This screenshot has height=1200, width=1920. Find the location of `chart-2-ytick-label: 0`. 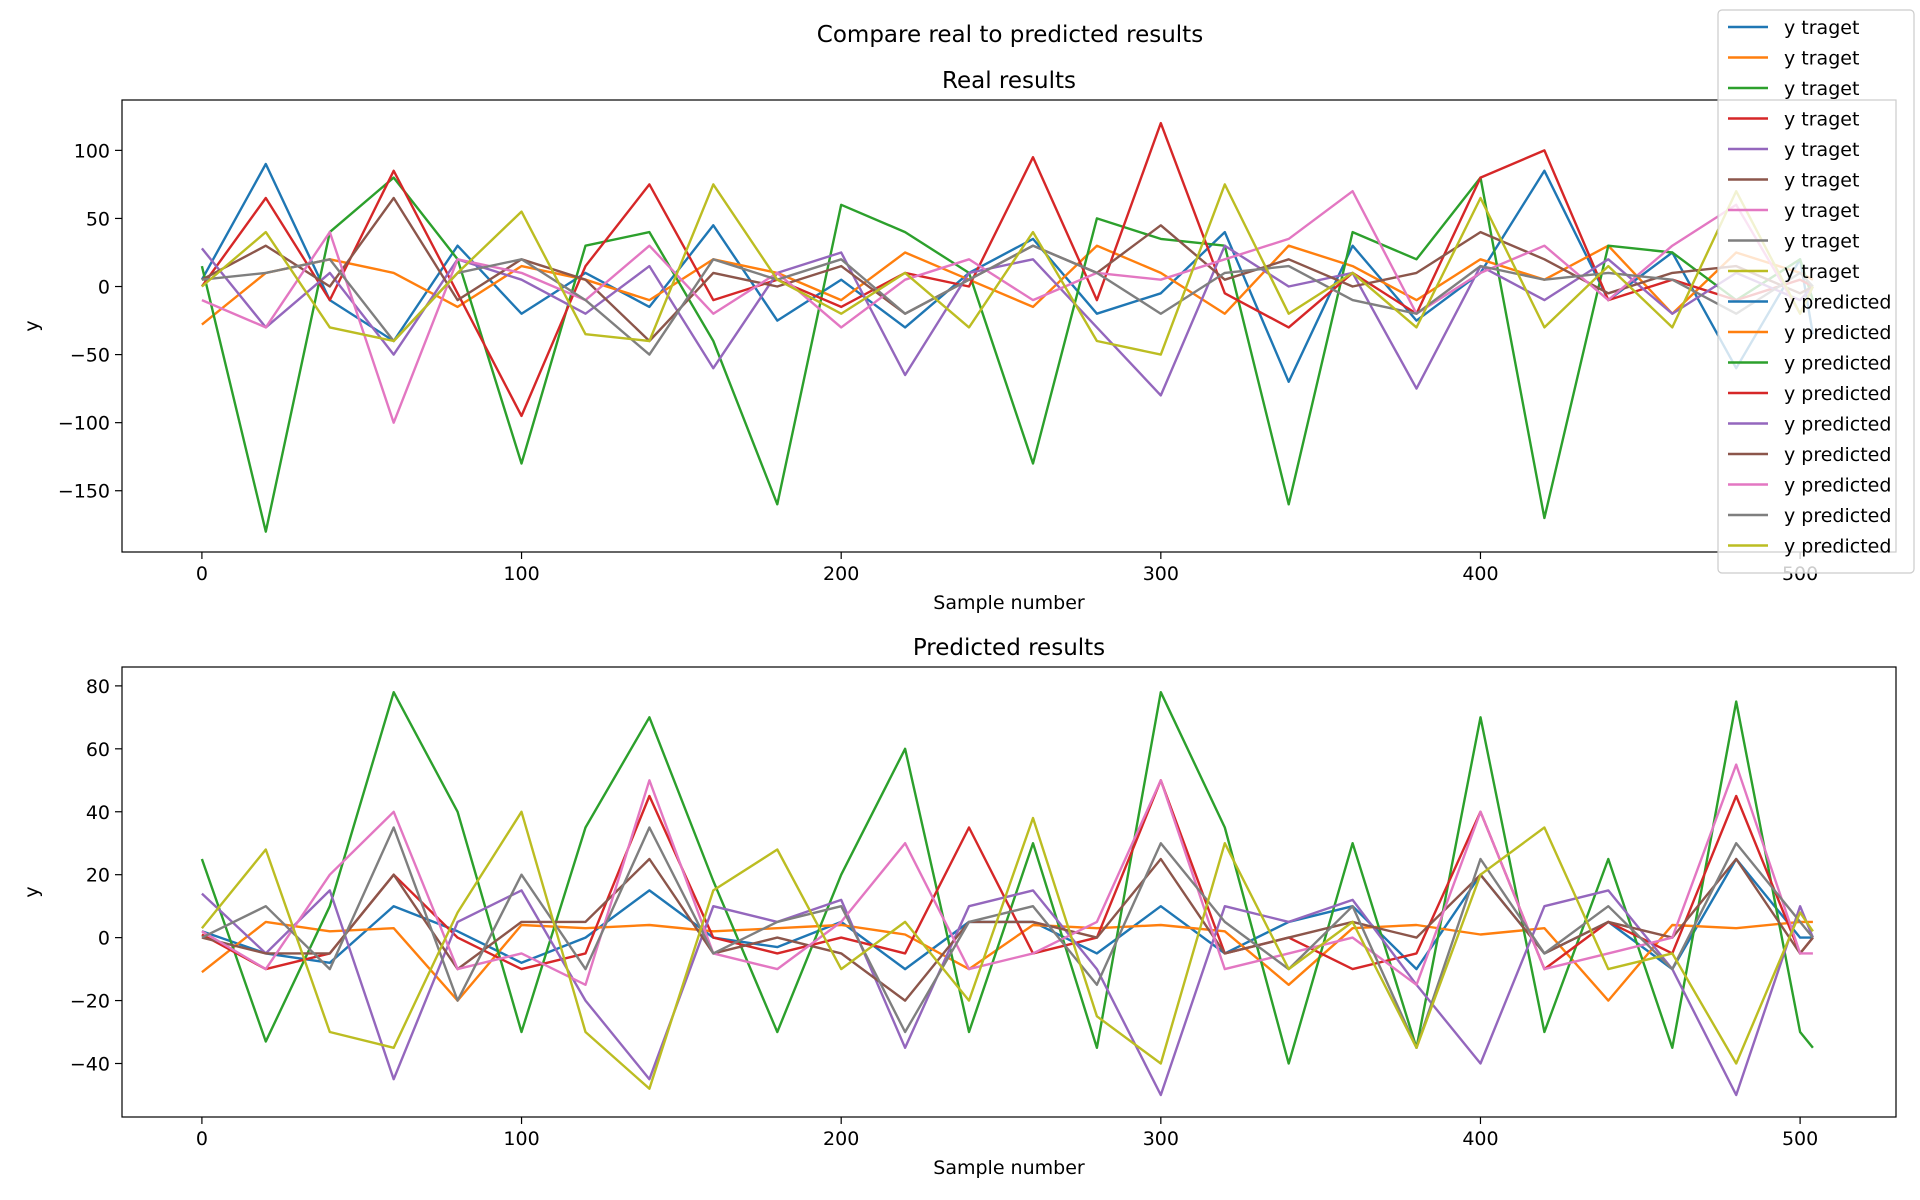

chart-2-ytick-label: 0 is located at coordinates (104, 939).